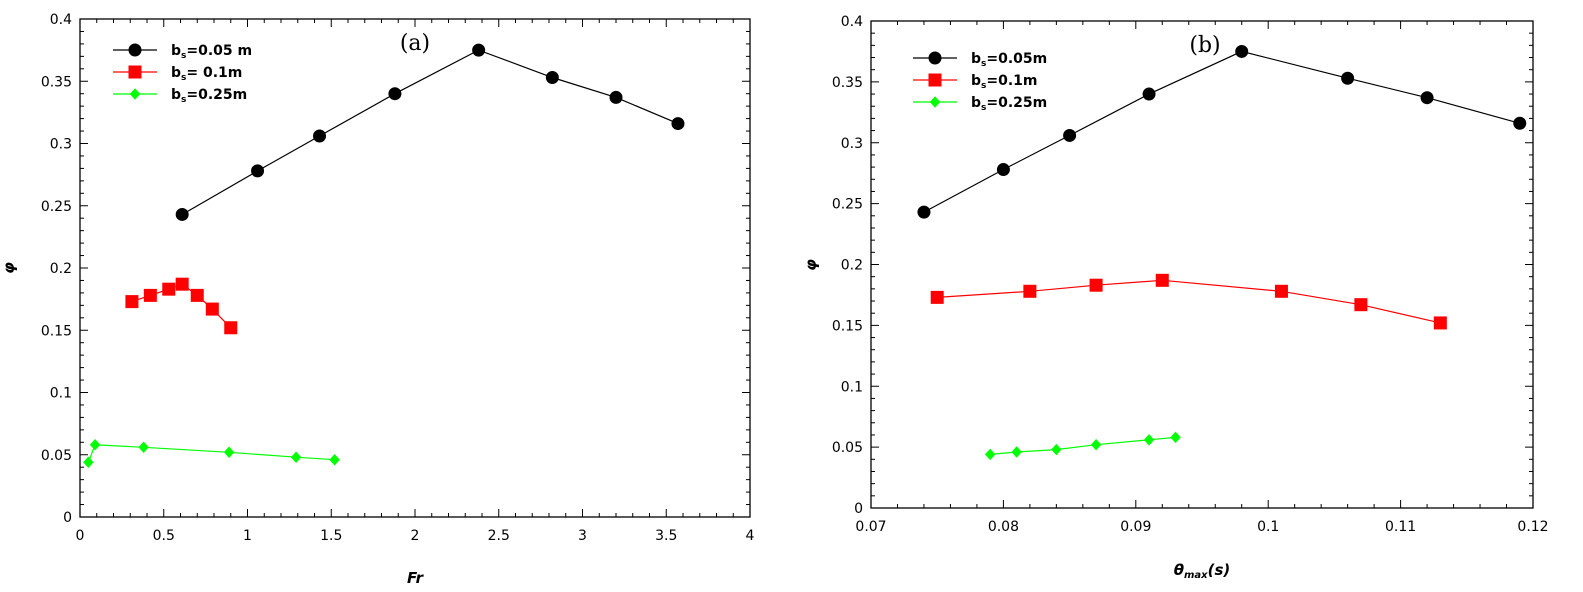 The height and width of the screenshot is (592, 1583). Describe the element at coordinates (870, 527) in the screenshot. I see `x-tick-label: 0.07` at that location.